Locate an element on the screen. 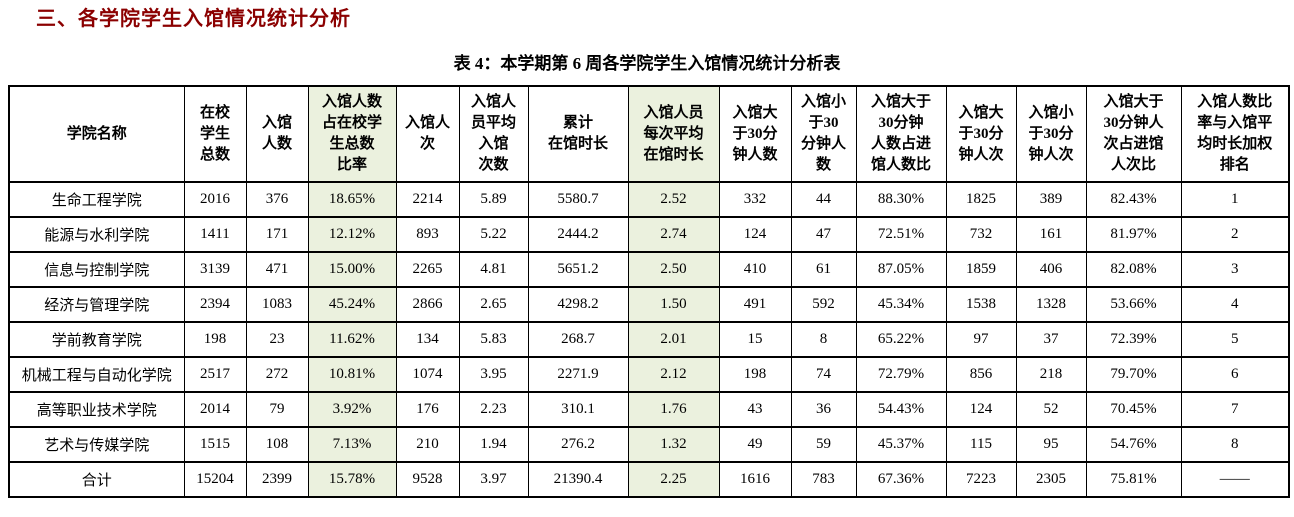  value-cell: 893 is located at coordinates (427, 234).